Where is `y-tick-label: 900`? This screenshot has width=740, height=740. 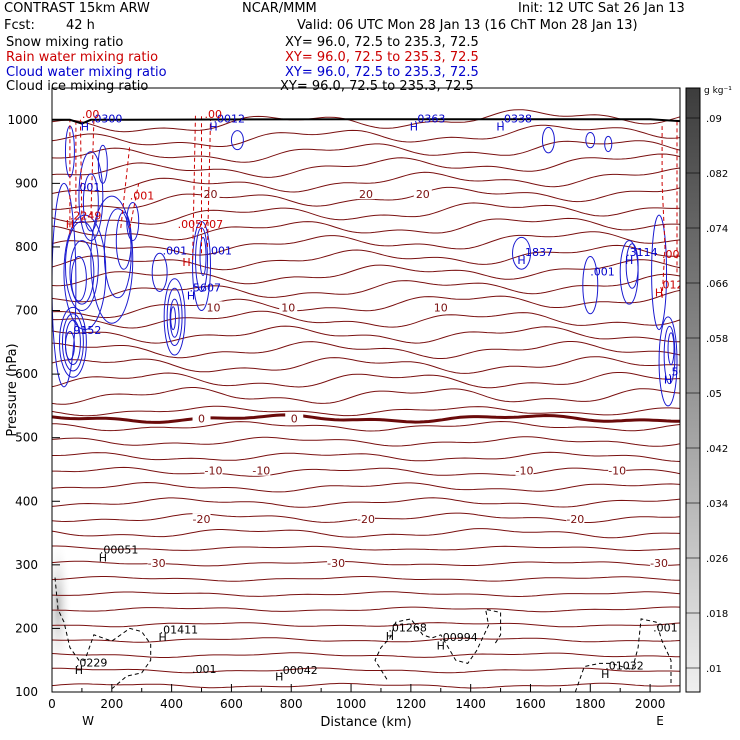
y-tick-label: 900 is located at coordinates (26, 183).